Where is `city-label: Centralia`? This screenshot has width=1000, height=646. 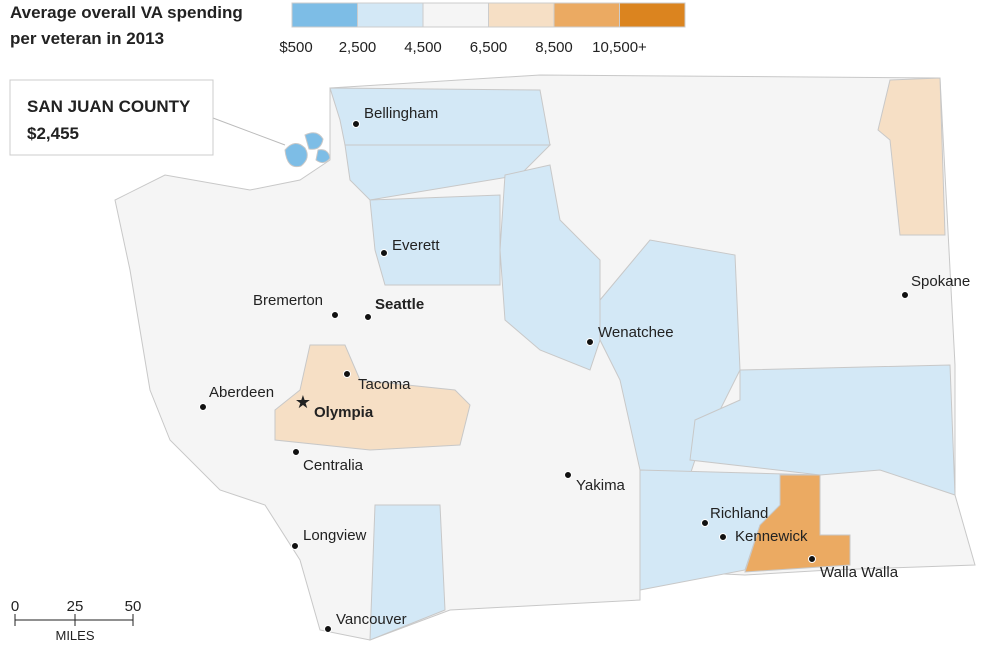
city-label: Centralia is located at coordinates (333, 465).